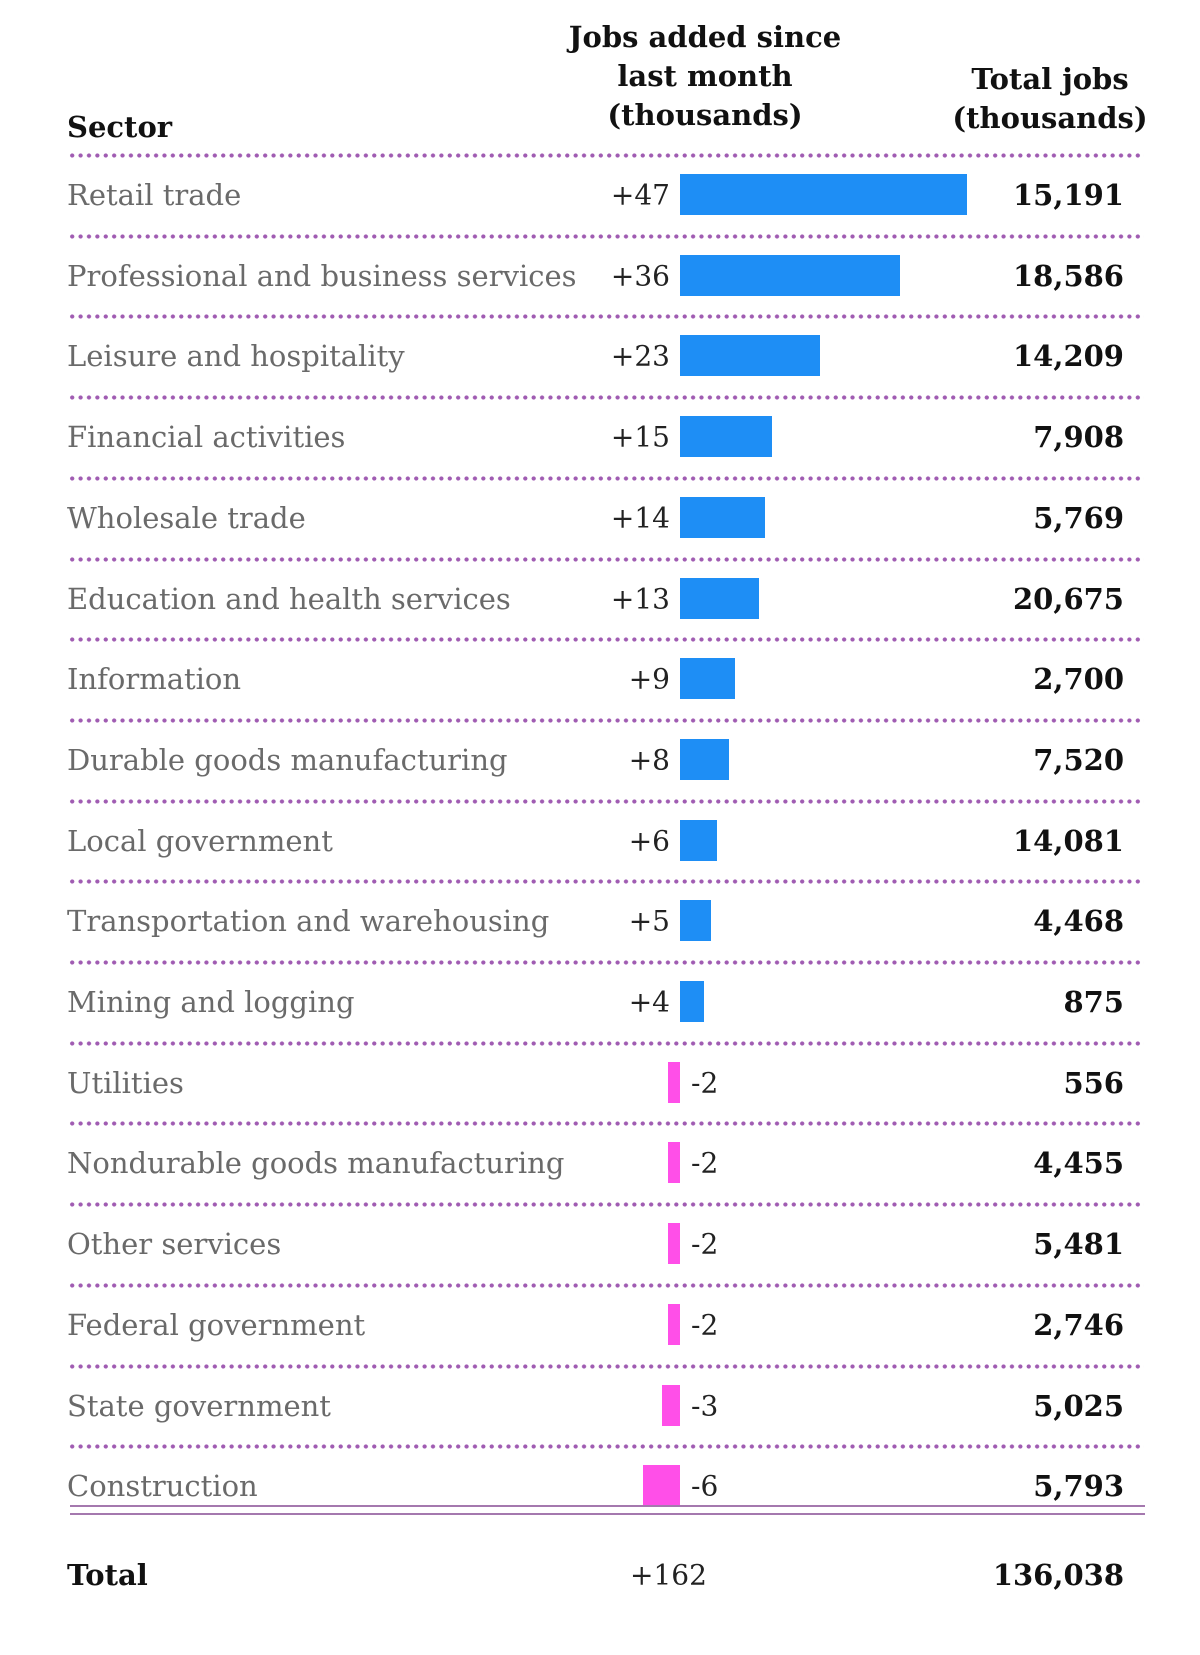 The height and width of the screenshot is (1655, 1200). What do you see at coordinates (206, 437) in the screenshot?
I see `sector-name: Financial activities` at bounding box center [206, 437].